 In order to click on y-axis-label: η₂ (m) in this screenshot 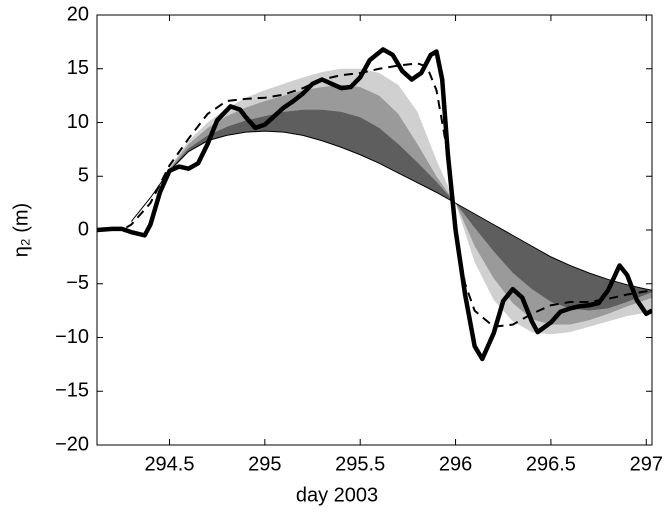, I will do `click(21, 230)`.